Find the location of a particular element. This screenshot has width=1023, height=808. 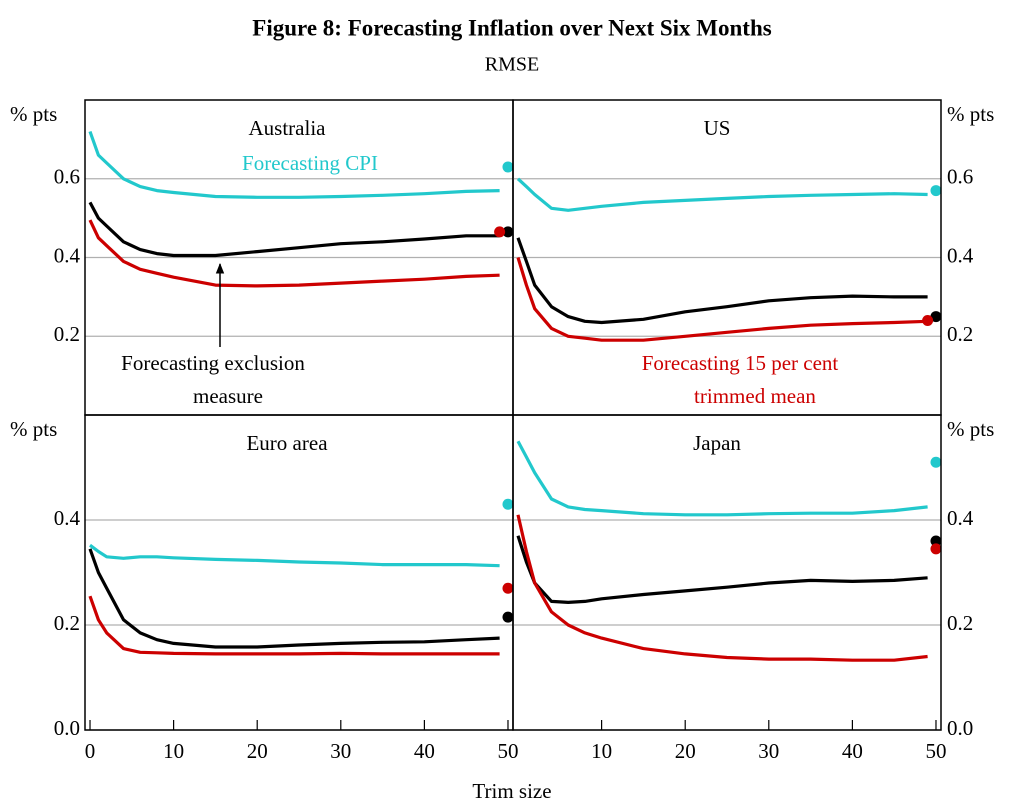

panel-title: Australia is located at coordinates (288, 128).